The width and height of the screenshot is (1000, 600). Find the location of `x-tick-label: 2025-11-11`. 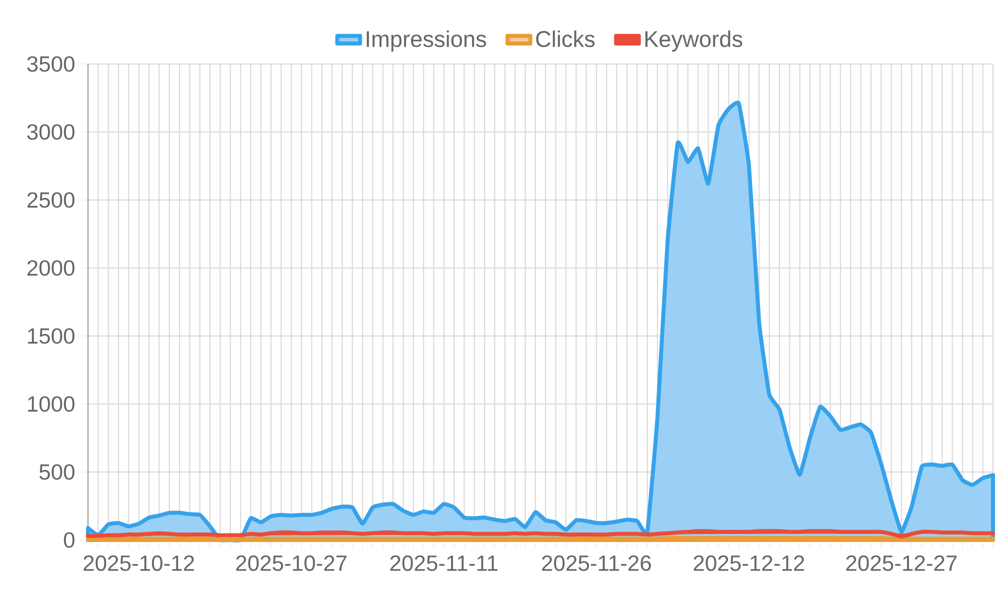

x-tick-label: 2025-11-11 is located at coordinates (444, 563).